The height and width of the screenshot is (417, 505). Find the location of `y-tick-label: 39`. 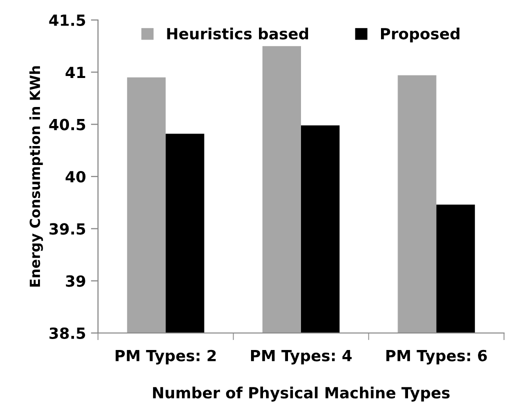

y-tick-label: 39 is located at coordinates (76, 281).